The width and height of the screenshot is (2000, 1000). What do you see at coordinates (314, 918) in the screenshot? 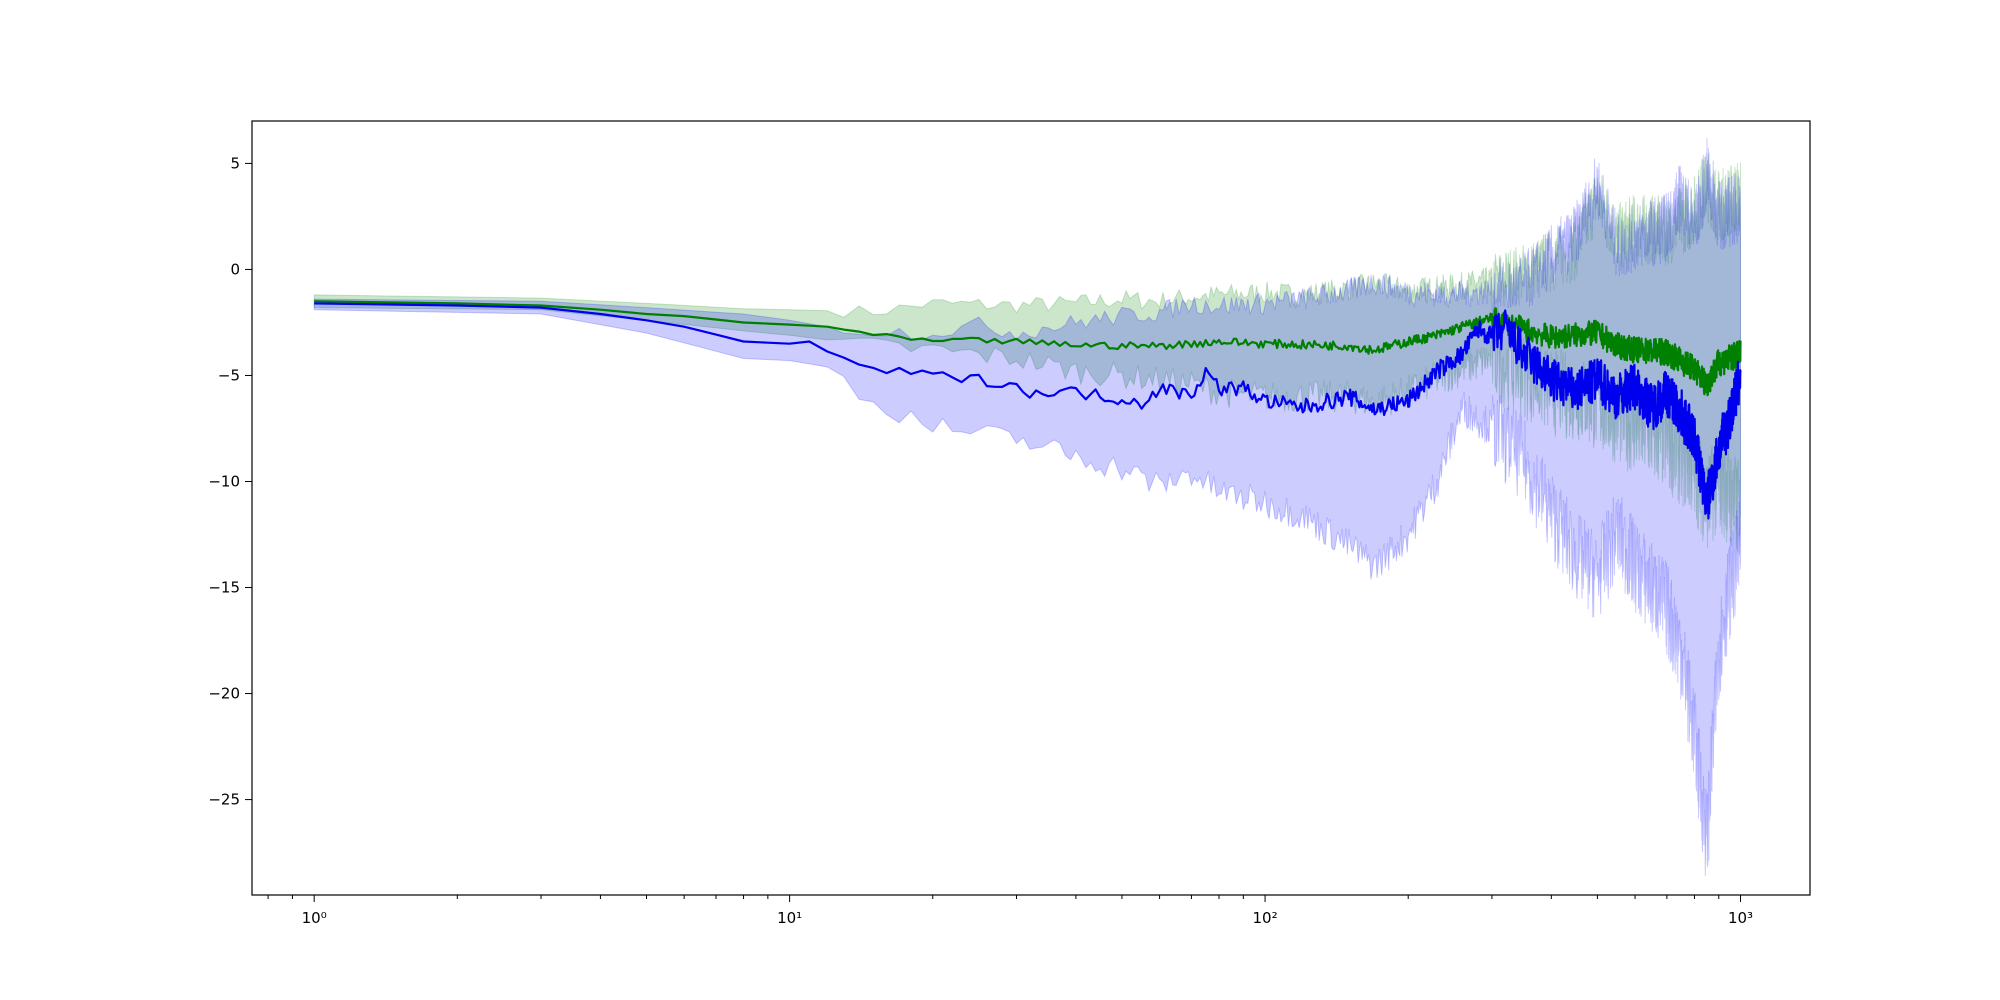
I see `x-tick-label: 10⁰` at bounding box center [314, 918].